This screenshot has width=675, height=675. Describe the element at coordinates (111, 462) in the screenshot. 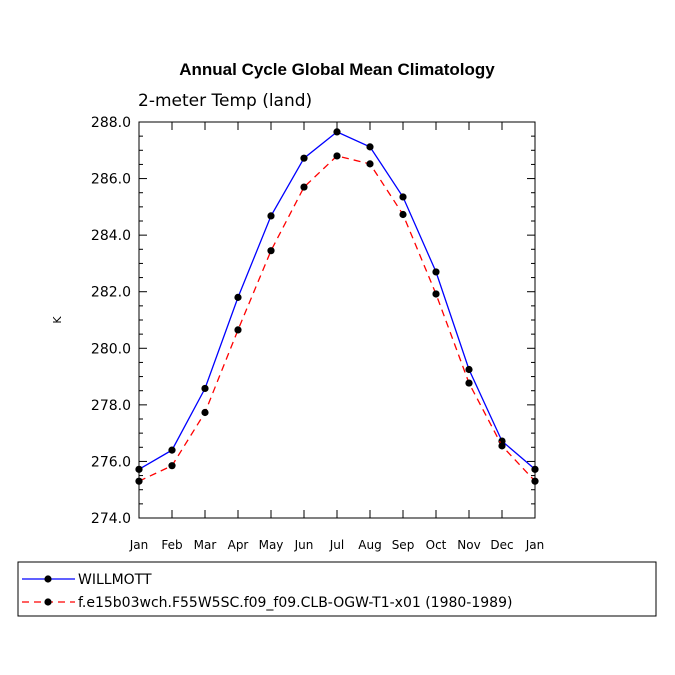

I see `y-tick-label: 276.0` at that location.